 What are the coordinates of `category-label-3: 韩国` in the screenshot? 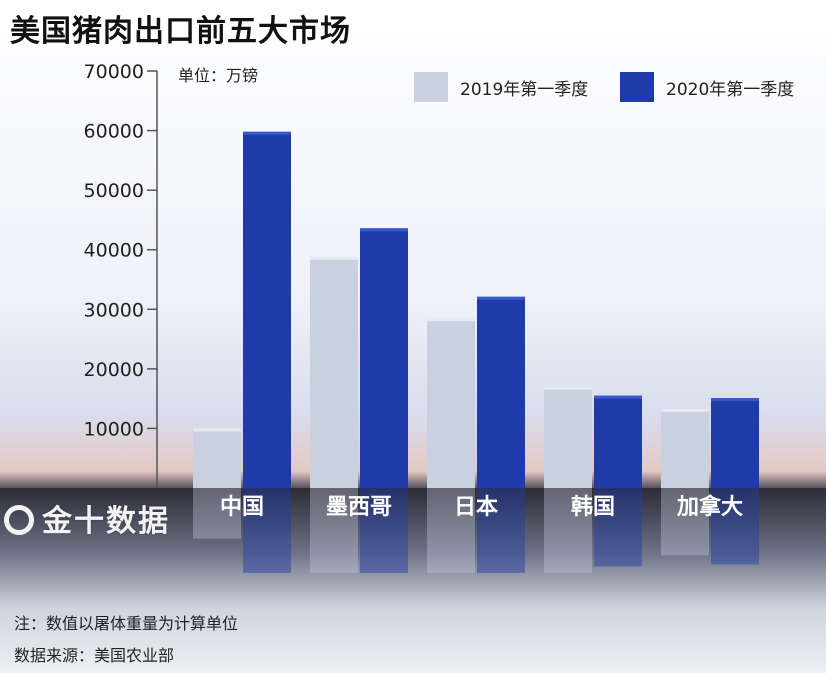 It's located at (593, 507).